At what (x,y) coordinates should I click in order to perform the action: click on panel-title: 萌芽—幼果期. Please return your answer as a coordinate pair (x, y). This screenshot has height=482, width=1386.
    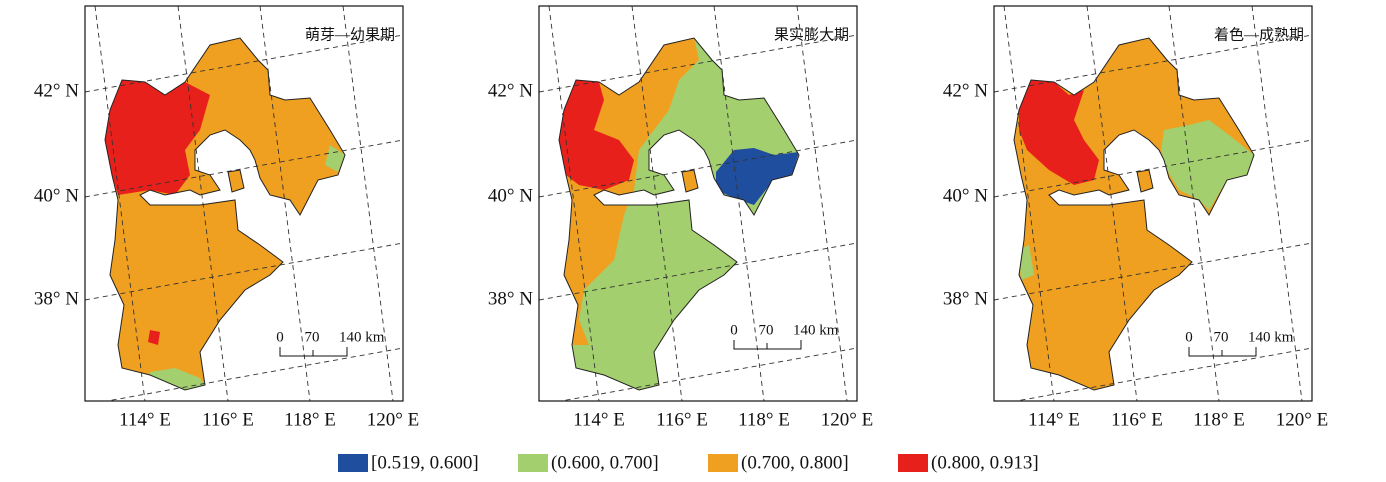
    Looking at the image, I should click on (350, 34).